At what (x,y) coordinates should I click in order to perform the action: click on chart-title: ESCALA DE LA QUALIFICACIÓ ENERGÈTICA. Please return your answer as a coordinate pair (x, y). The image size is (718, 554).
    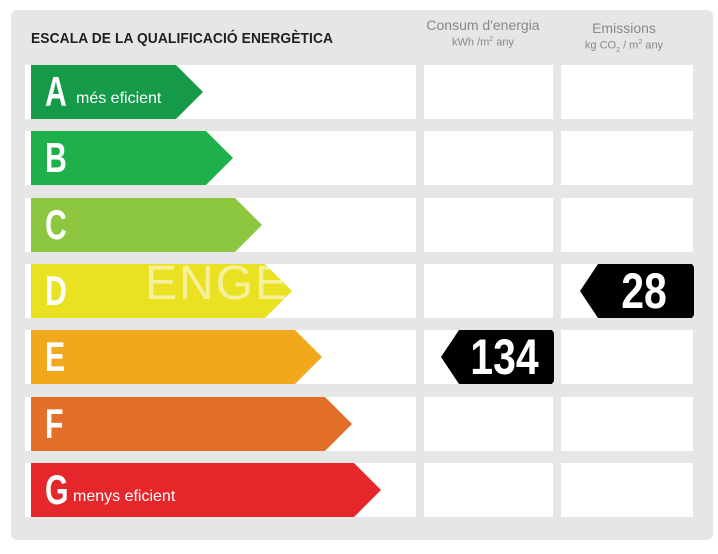
    Looking at the image, I should click on (182, 38).